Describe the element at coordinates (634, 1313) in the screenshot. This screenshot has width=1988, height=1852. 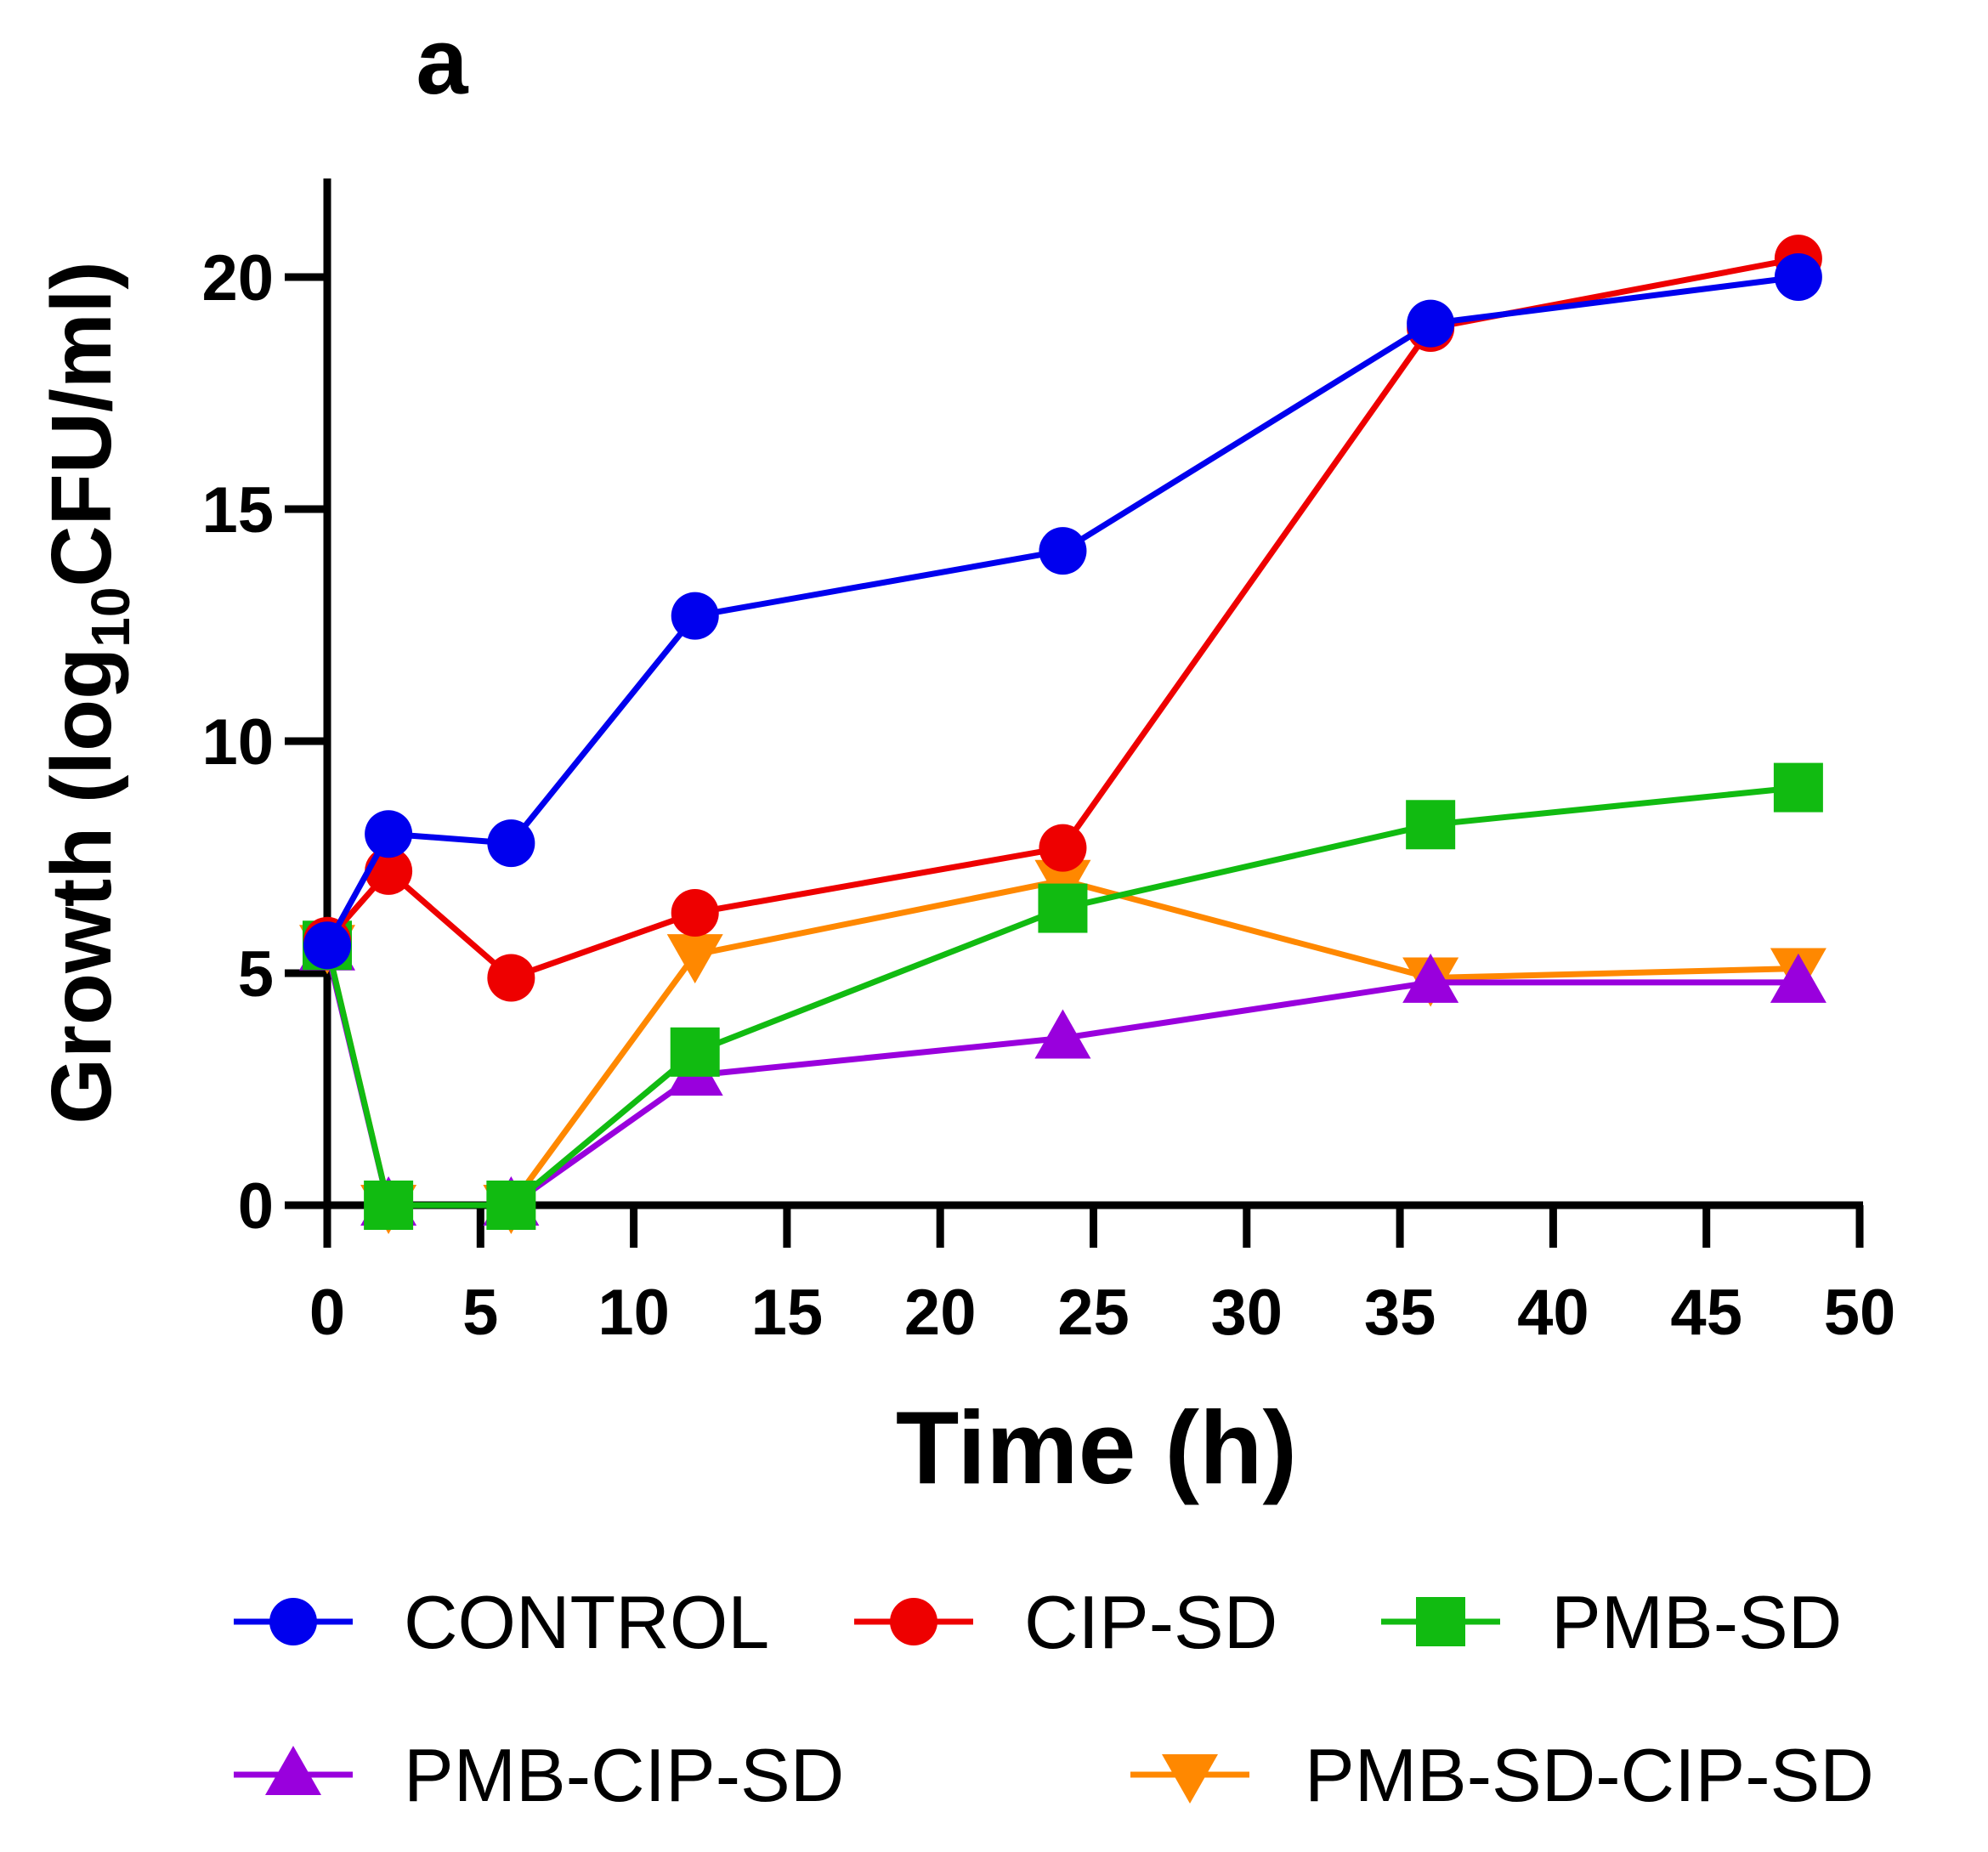
I see `x-tick-label: 10` at that location.